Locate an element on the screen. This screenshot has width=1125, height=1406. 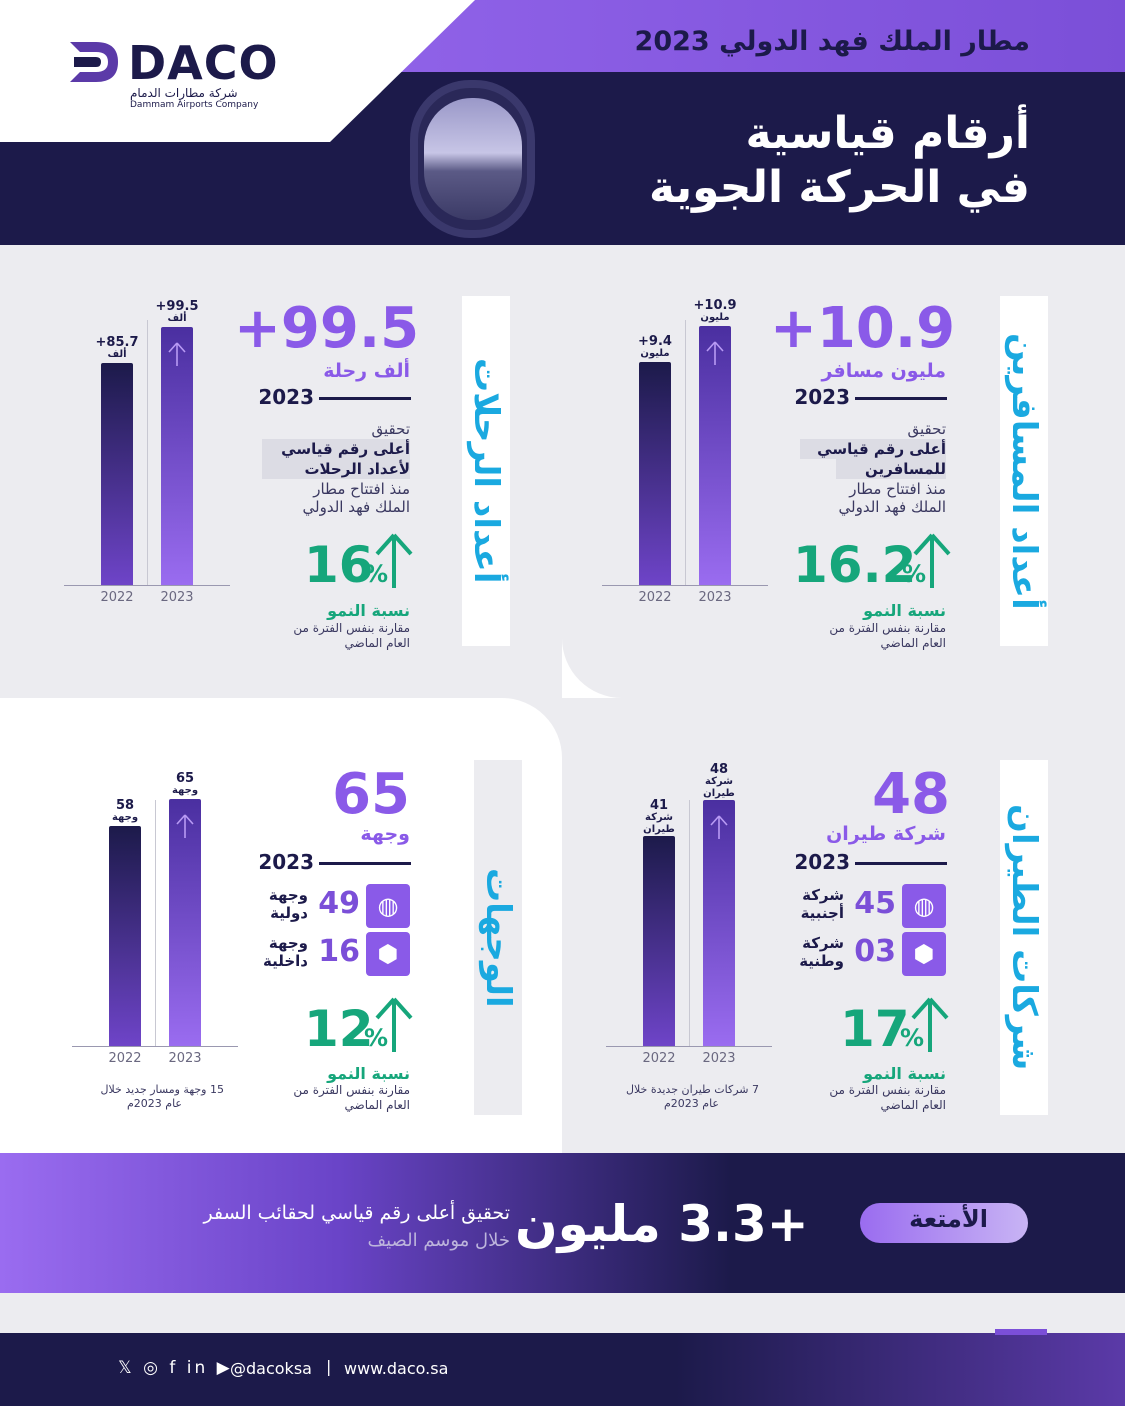
passengers-bar-unit-2023-0: مليون is located at coordinates (715, 317).